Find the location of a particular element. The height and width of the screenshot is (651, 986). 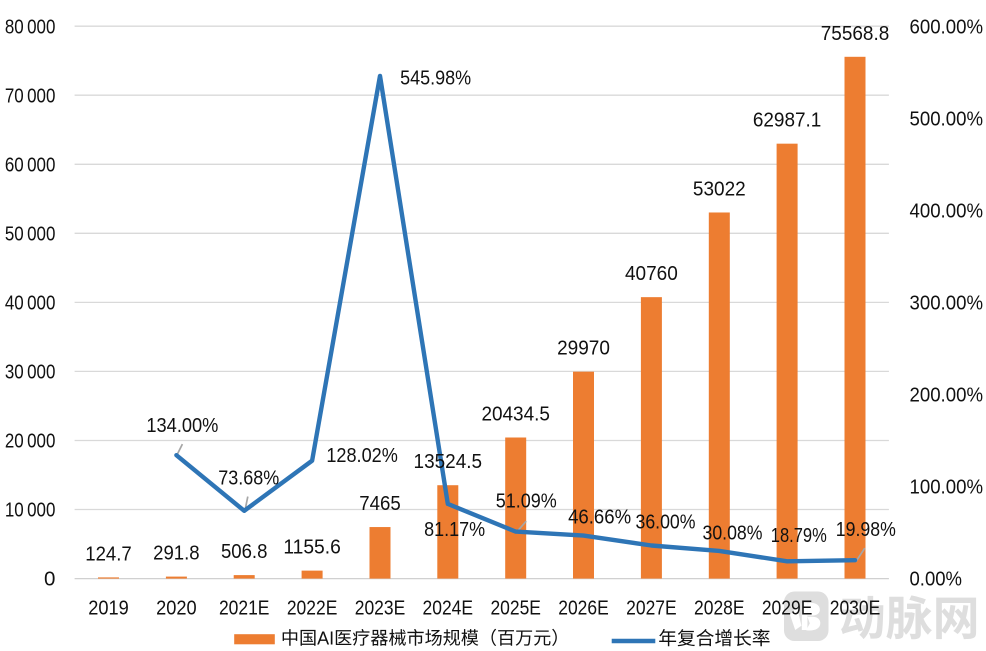

svg-text: 0 is located at coordinates (49, 579).